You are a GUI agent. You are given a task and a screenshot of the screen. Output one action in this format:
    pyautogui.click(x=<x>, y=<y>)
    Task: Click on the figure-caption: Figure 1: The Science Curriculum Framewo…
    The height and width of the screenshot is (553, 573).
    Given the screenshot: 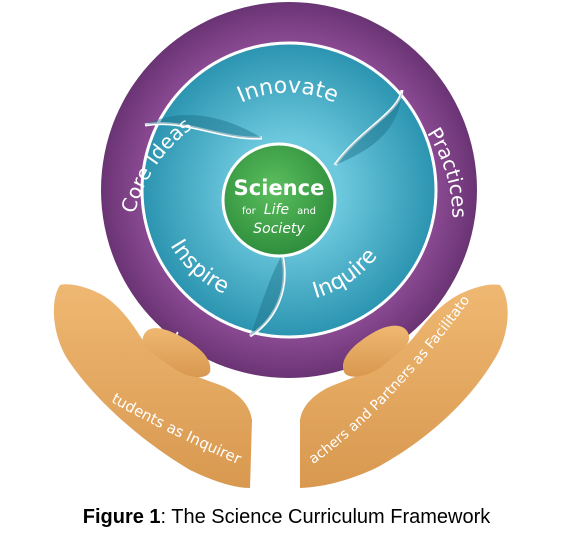 What is the action you would take?
    pyautogui.click(x=286, y=517)
    